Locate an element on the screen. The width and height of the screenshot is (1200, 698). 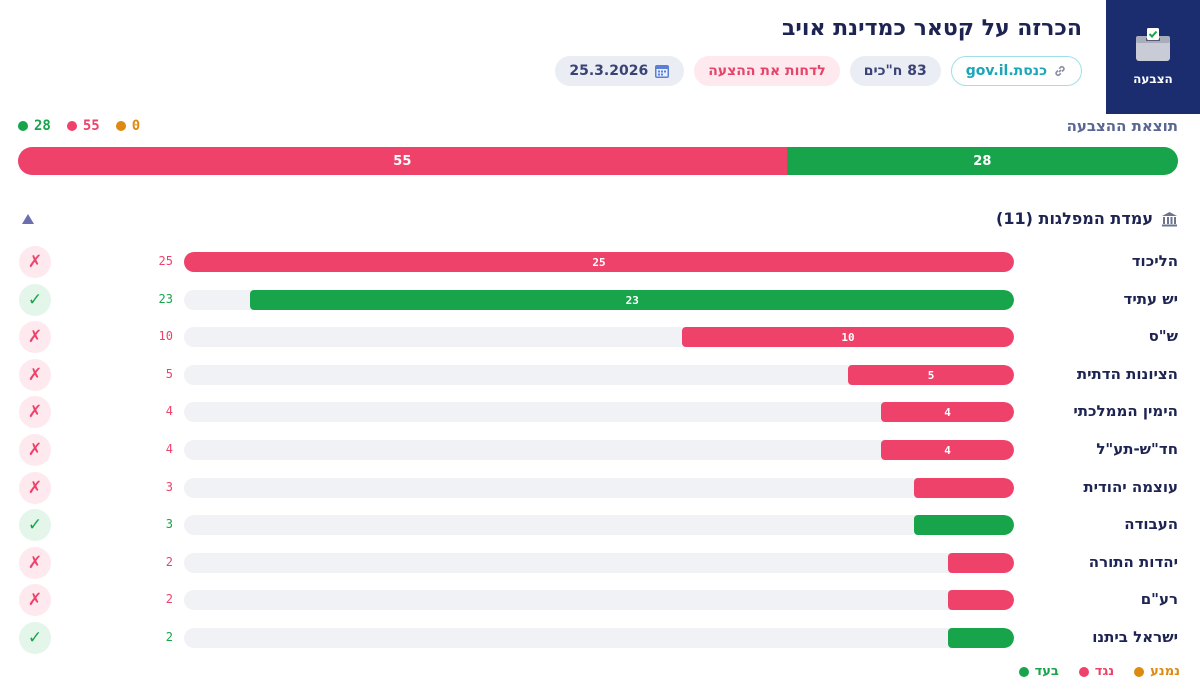
legend-for-dot is located at coordinates (1023, 671).